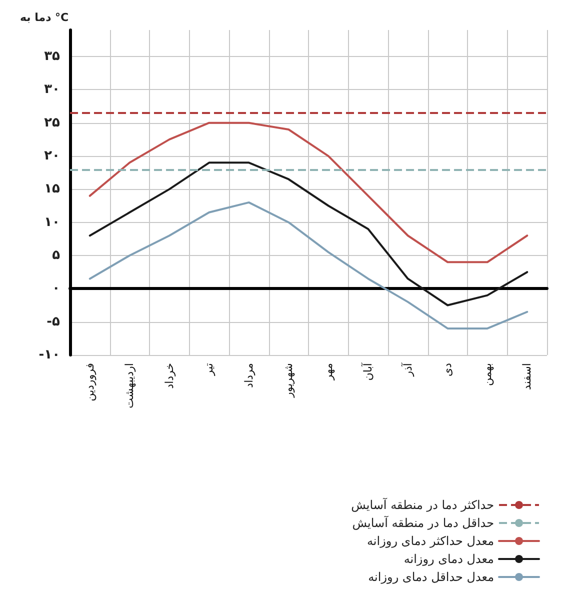 This screenshot has width=573, height=606. What do you see at coordinates (447, 369) in the screenshot?
I see `x-tick-label: دی` at bounding box center [447, 369].